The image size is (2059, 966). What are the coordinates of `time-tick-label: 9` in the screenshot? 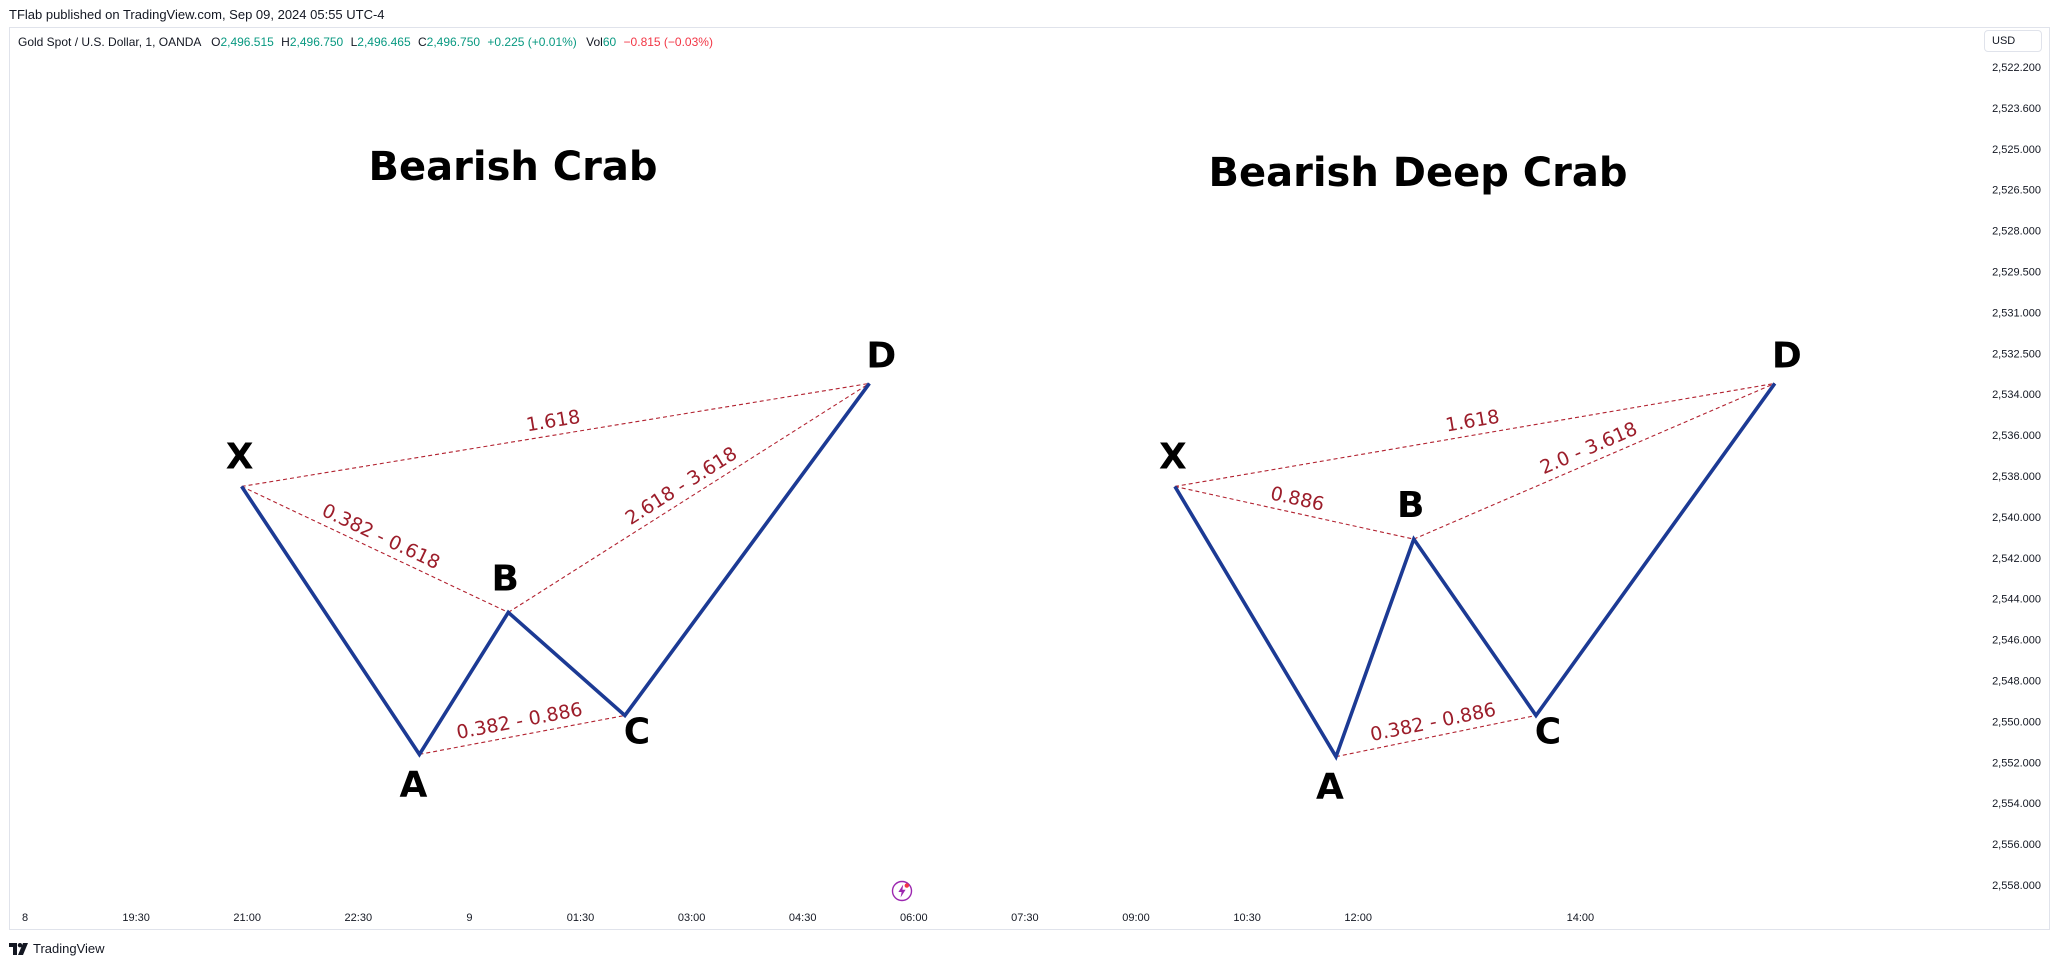 It's located at (469, 918).